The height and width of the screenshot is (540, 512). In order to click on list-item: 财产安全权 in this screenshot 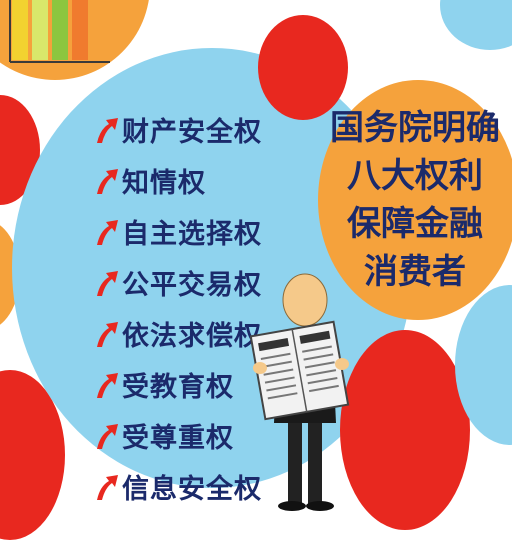, I will do `click(178, 129)`.